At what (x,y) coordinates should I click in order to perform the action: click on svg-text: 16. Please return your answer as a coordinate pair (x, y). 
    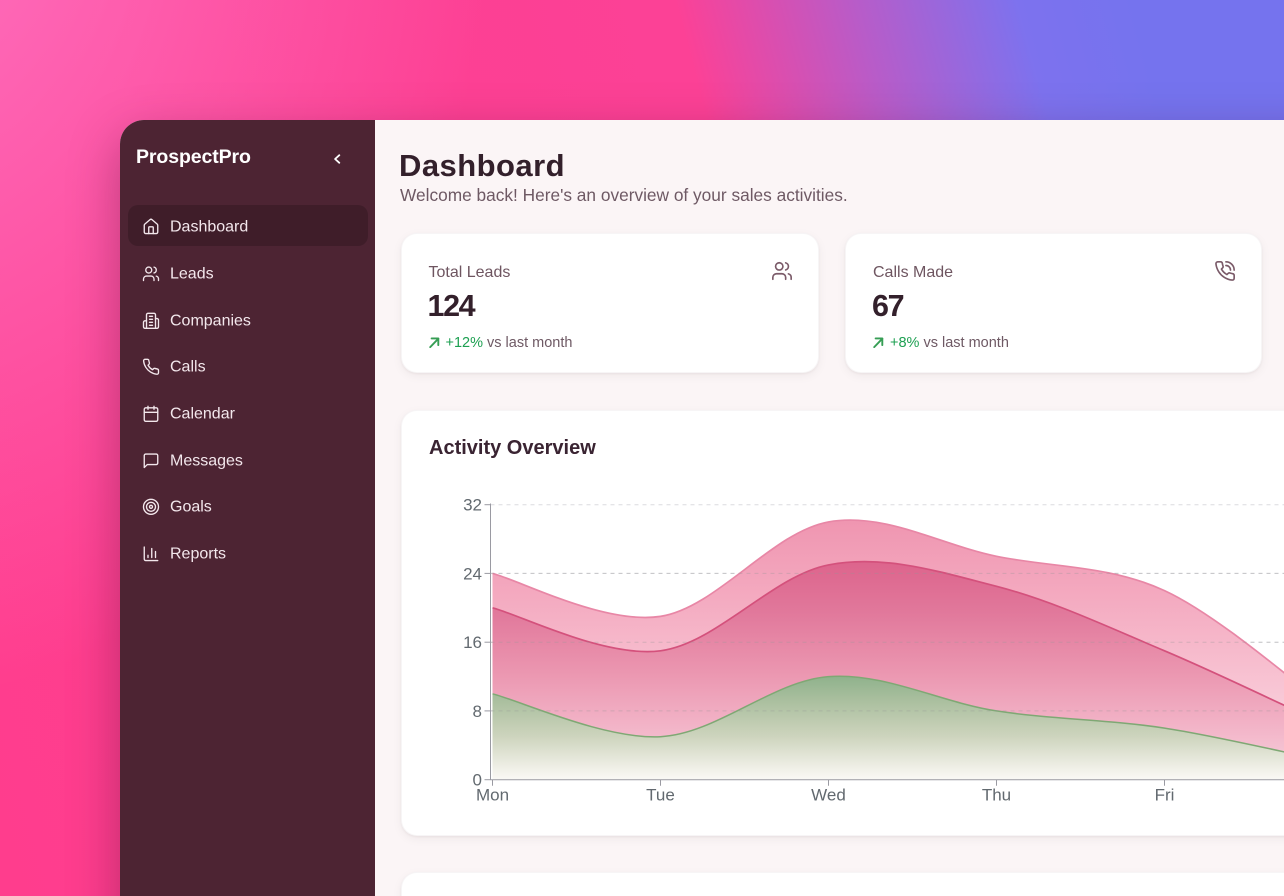
    Looking at the image, I should click on (472, 642).